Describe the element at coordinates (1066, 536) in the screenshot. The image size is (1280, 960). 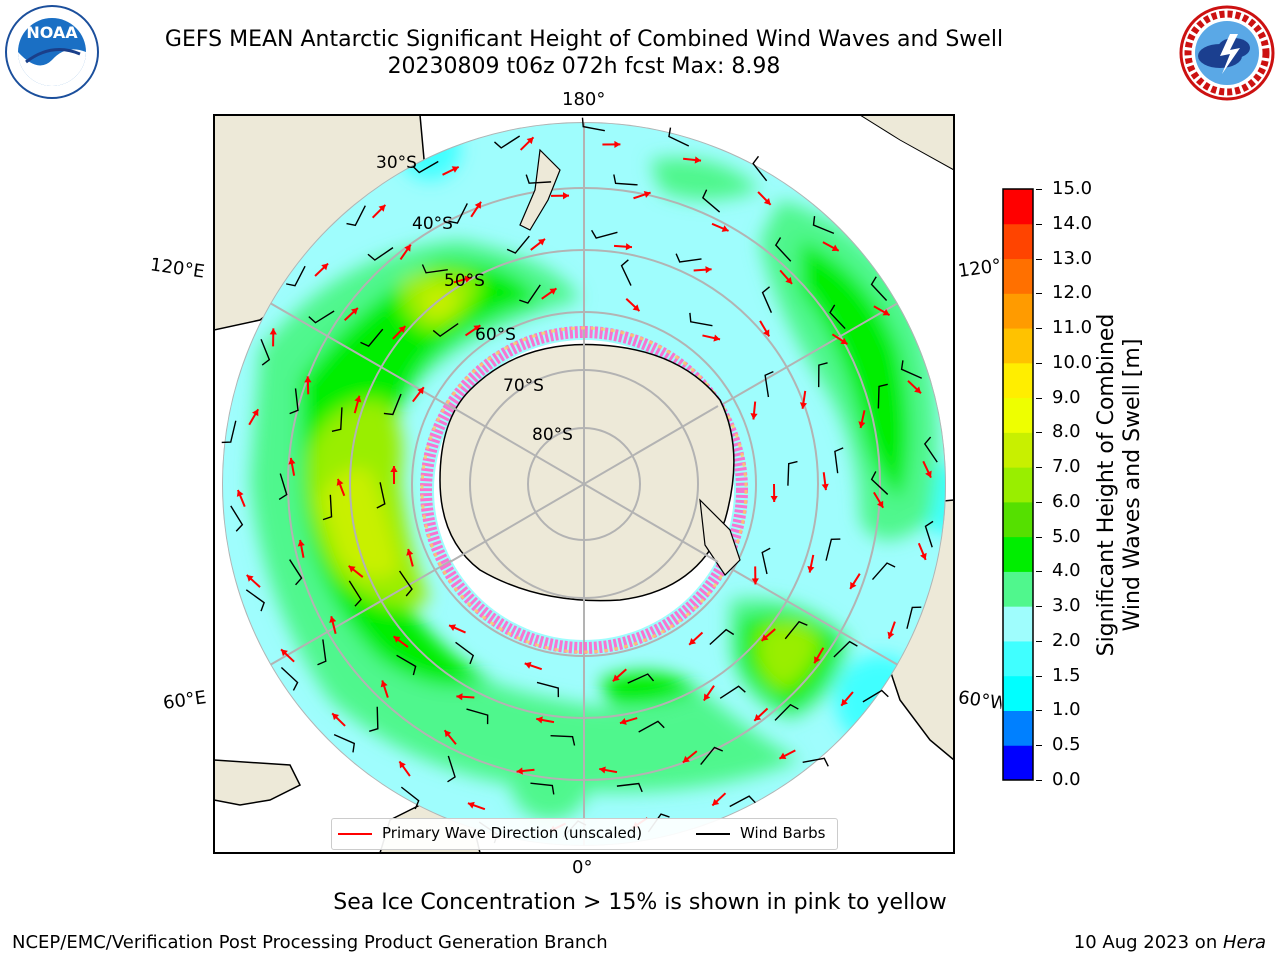
I see `colorbar-tick-label: 5.0` at that location.